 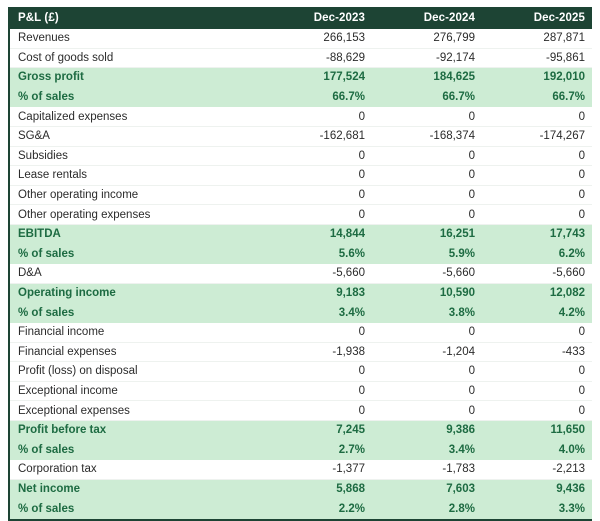 I want to click on row-label: Subsidies, so click(x=136, y=156).